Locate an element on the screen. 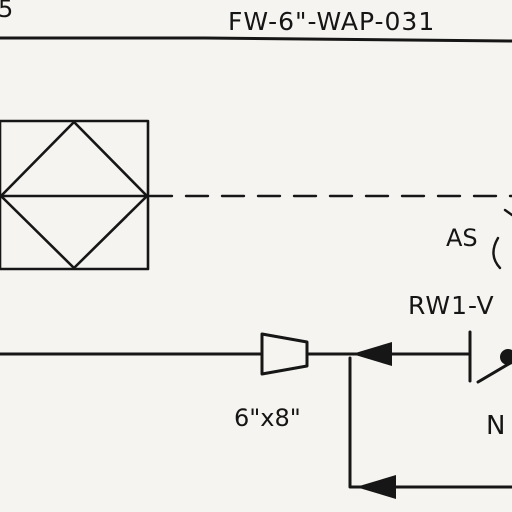  rw-label: RW1-V is located at coordinates (451, 305).